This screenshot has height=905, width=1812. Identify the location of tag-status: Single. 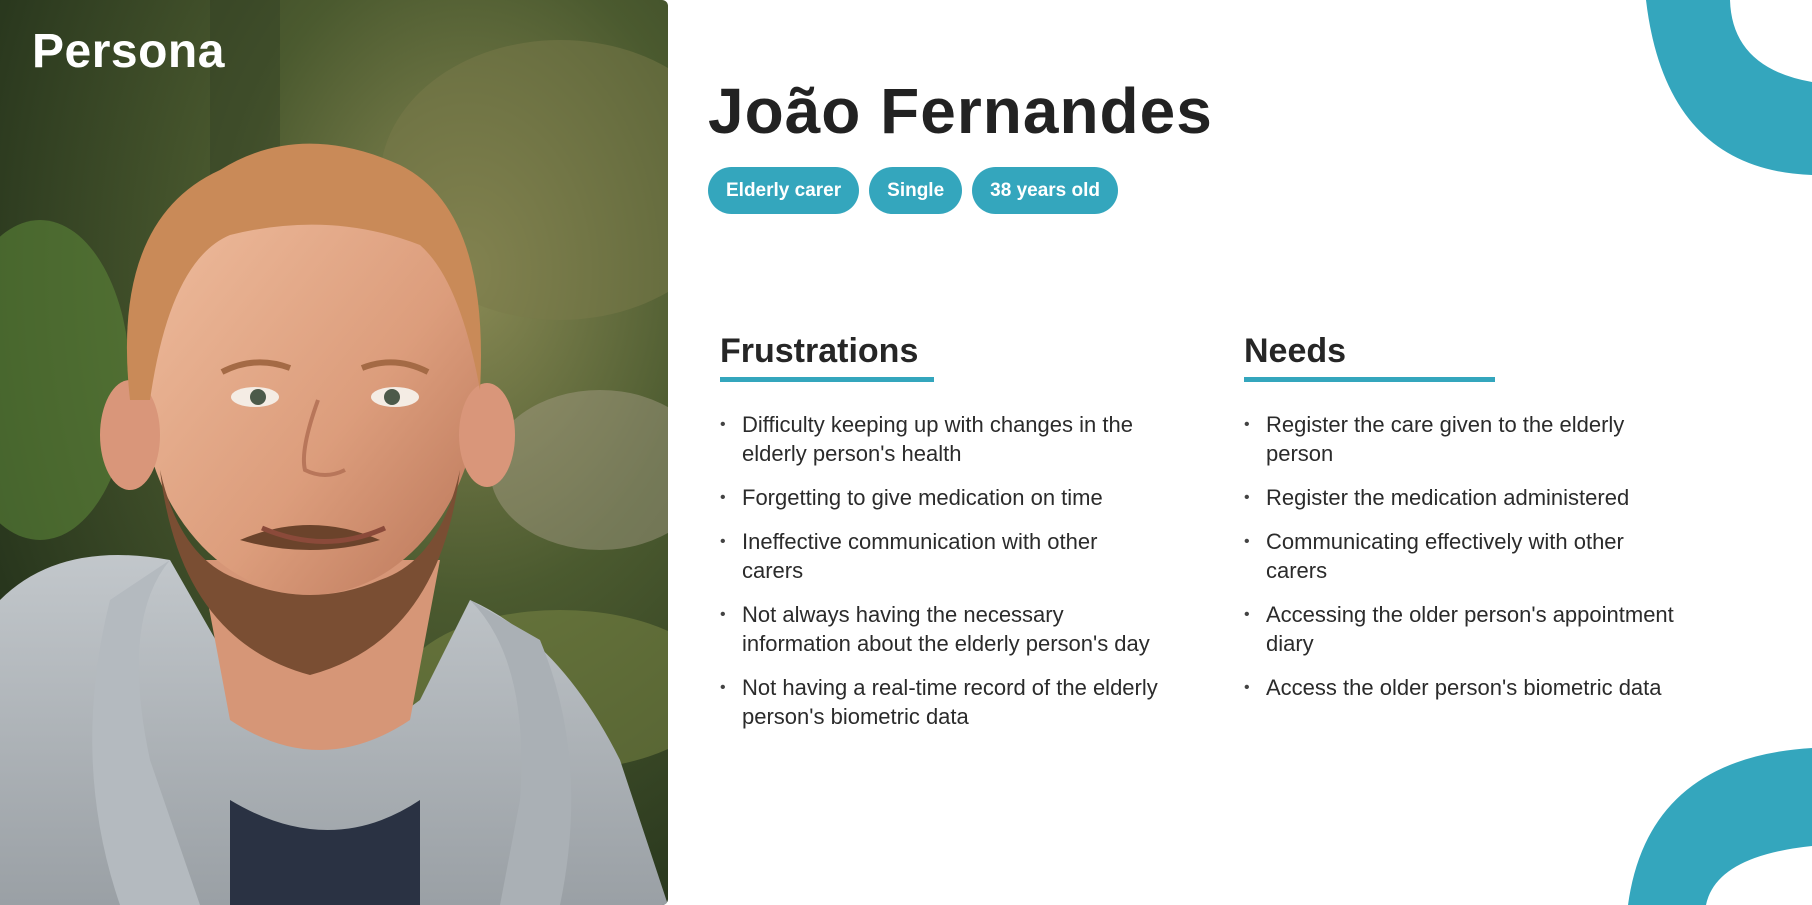
(916, 190).